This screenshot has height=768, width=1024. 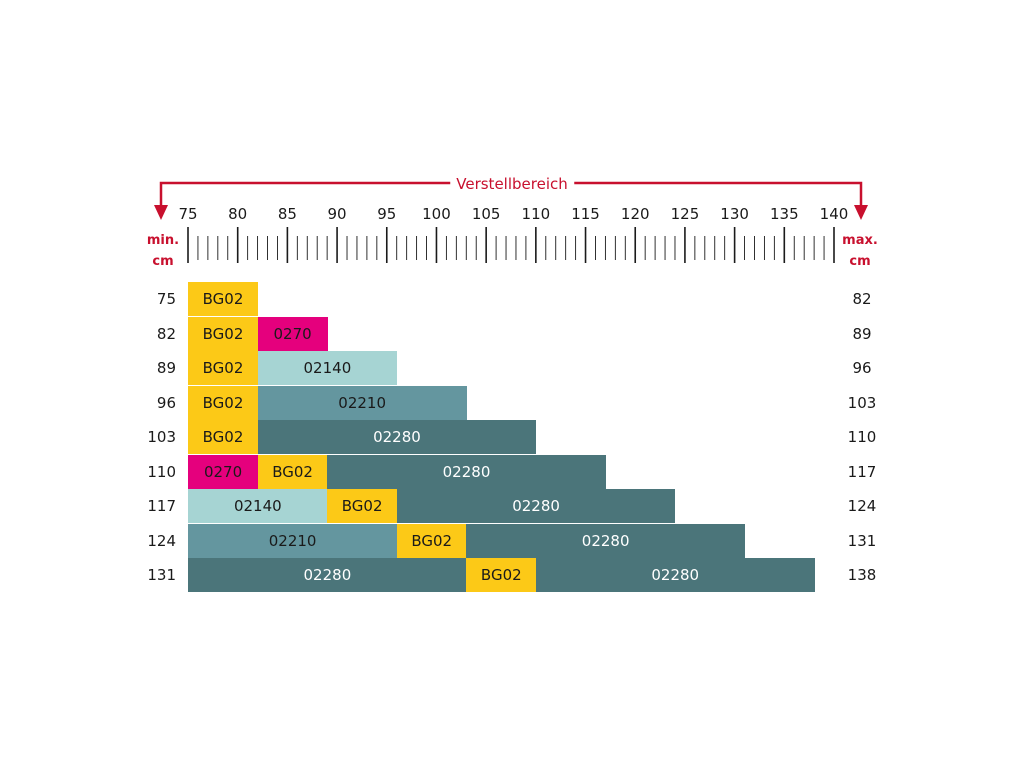 I want to click on scale-label: 90, so click(x=337, y=214).